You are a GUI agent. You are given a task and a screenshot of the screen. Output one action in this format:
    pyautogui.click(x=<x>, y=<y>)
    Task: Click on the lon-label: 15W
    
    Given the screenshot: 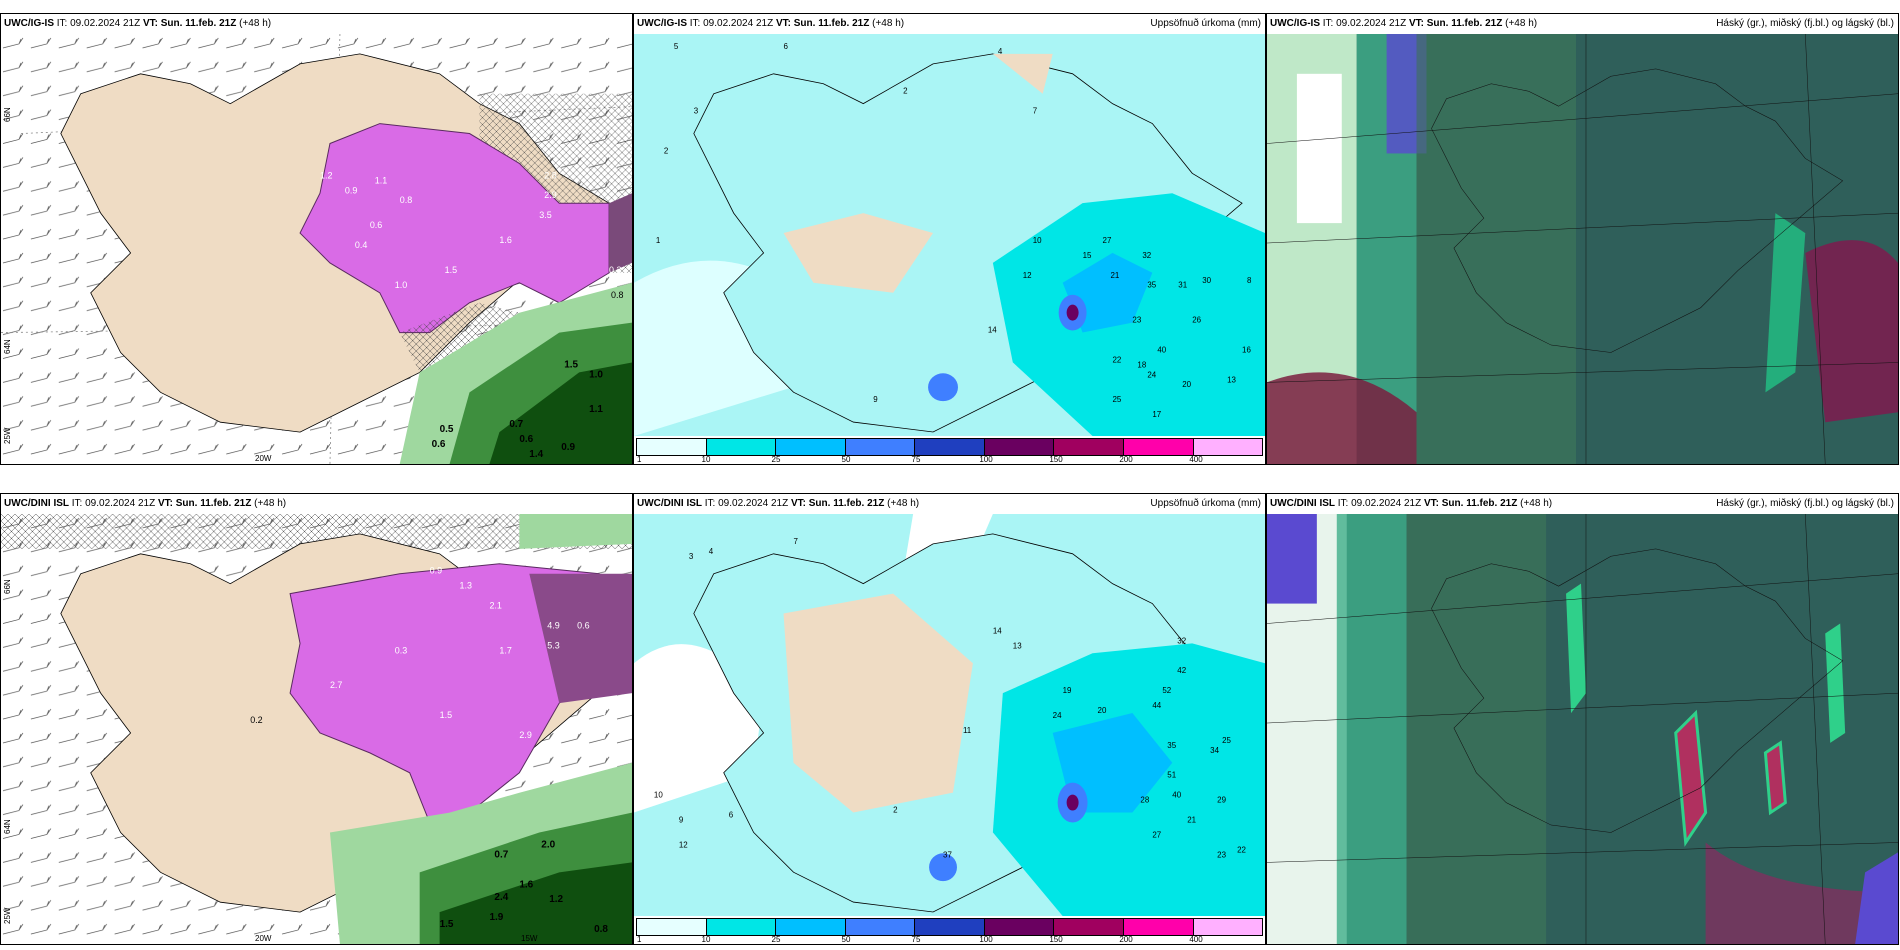 What is the action you would take?
    pyautogui.click(x=529, y=938)
    